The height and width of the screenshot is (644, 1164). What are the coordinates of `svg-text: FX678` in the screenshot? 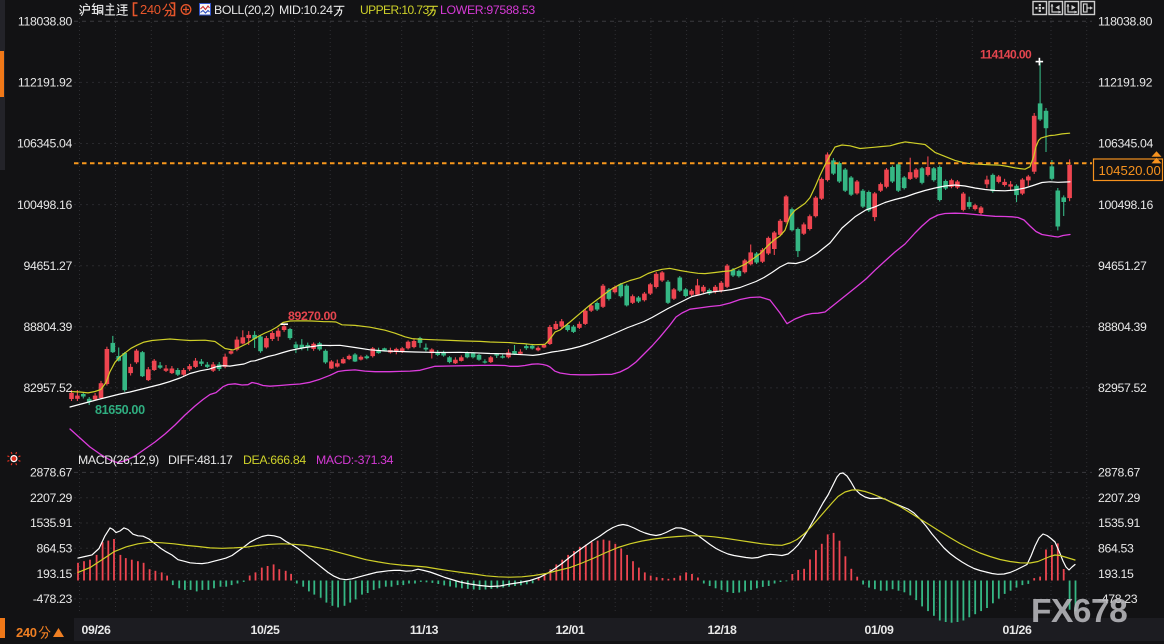 It's located at (1079, 611).